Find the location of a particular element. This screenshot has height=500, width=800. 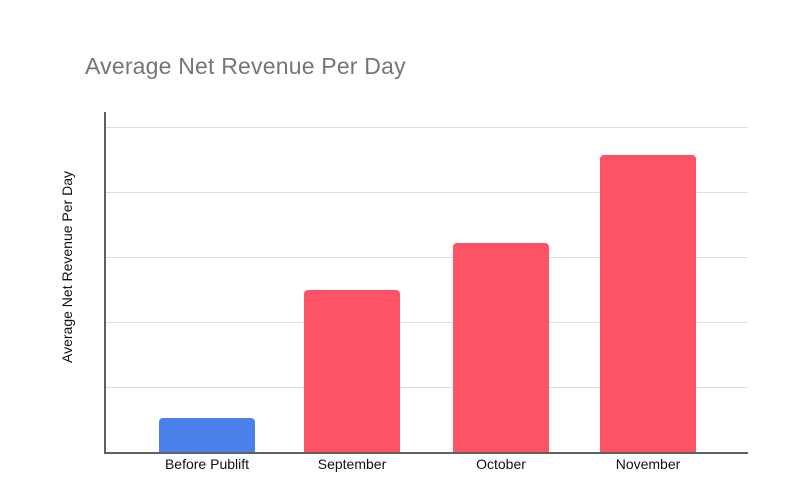

bar-september is located at coordinates (352, 371).